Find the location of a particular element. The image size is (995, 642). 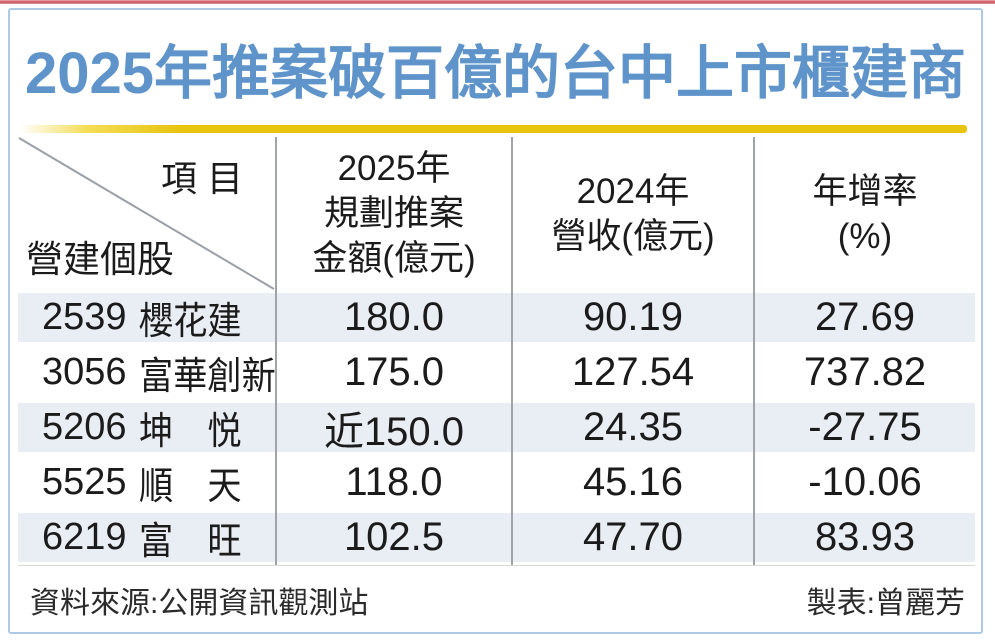

header-line: 2025年 is located at coordinates (394, 168).